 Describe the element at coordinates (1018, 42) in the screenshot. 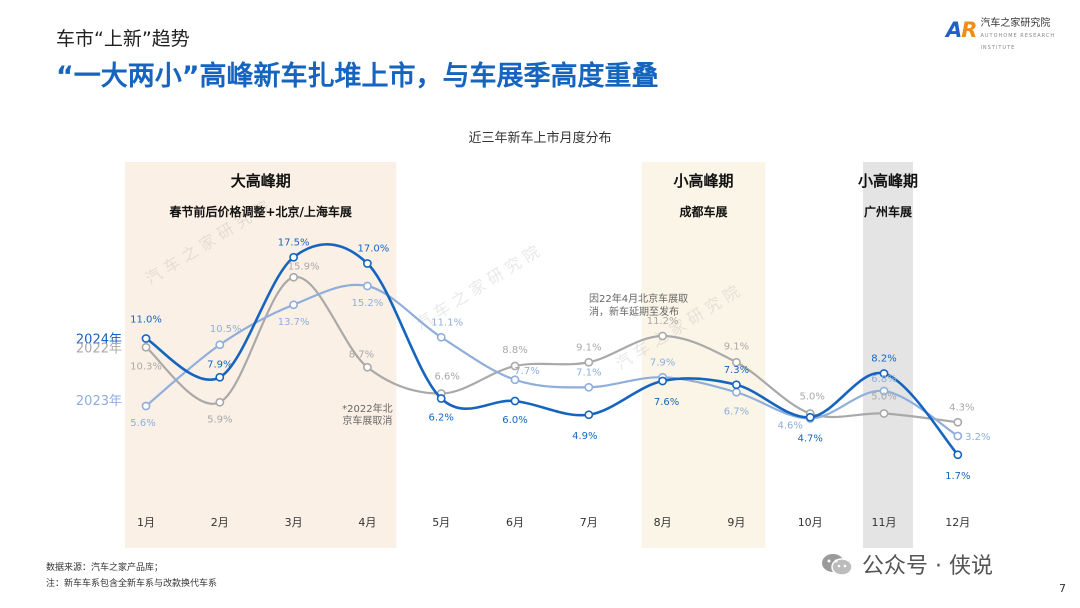

I see `logo-subtext: AUTOHOME RESEARCH INSTITUTE` at that location.